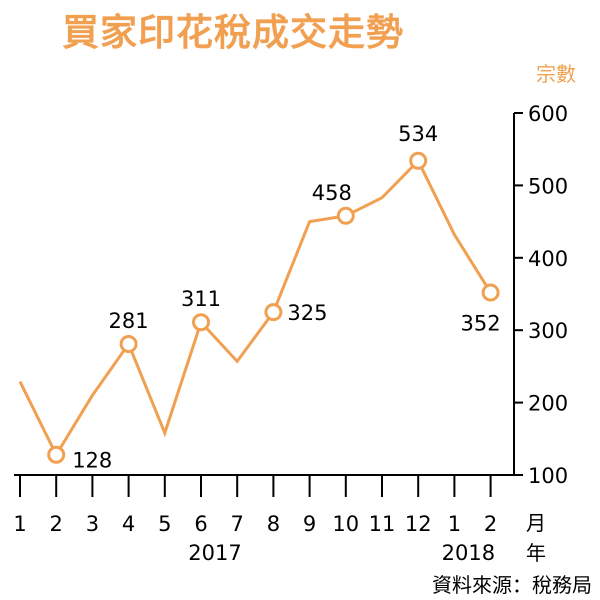 The image size is (600, 600). What do you see at coordinates (345, 524) in the screenshot?
I see `x-tick-label-9: 10` at bounding box center [345, 524].